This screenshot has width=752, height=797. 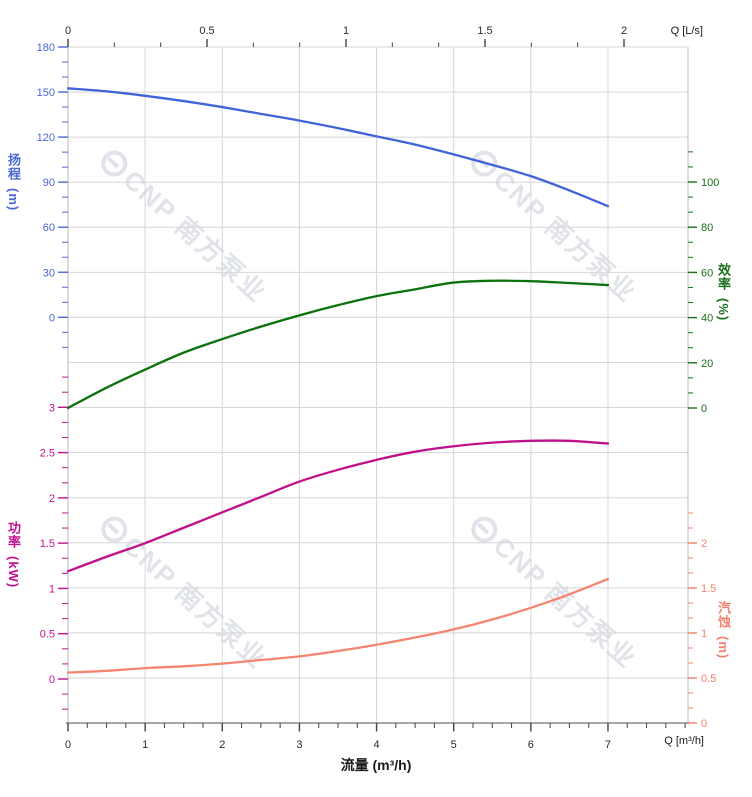 I want to click on efficiency-axis-tick-label: 20, so click(x=707, y=364).